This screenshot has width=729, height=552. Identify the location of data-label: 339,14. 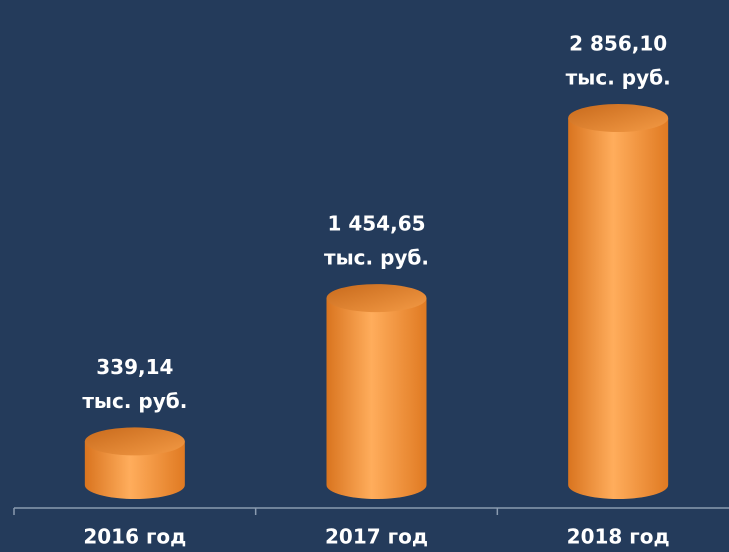
(134, 367).